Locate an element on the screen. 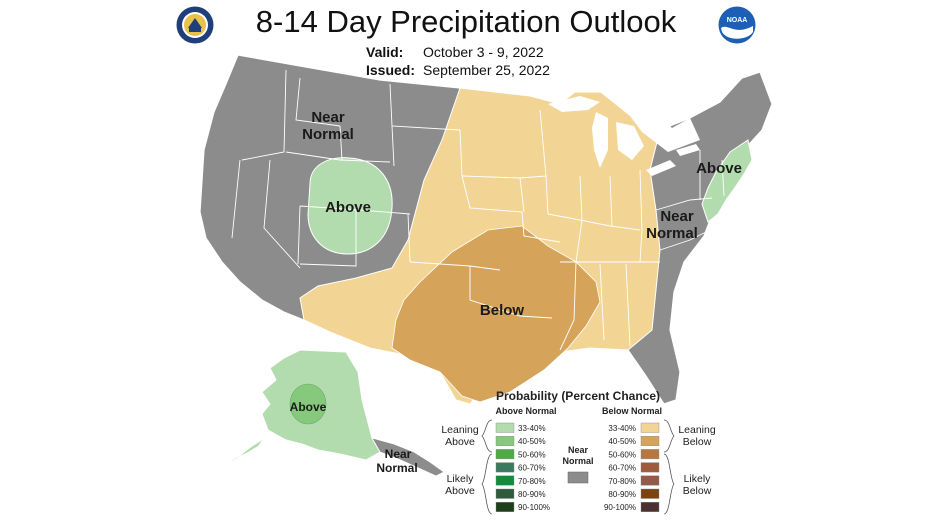 This screenshot has height=524, width=932. legend-above-label: 40-50% is located at coordinates (532, 441).